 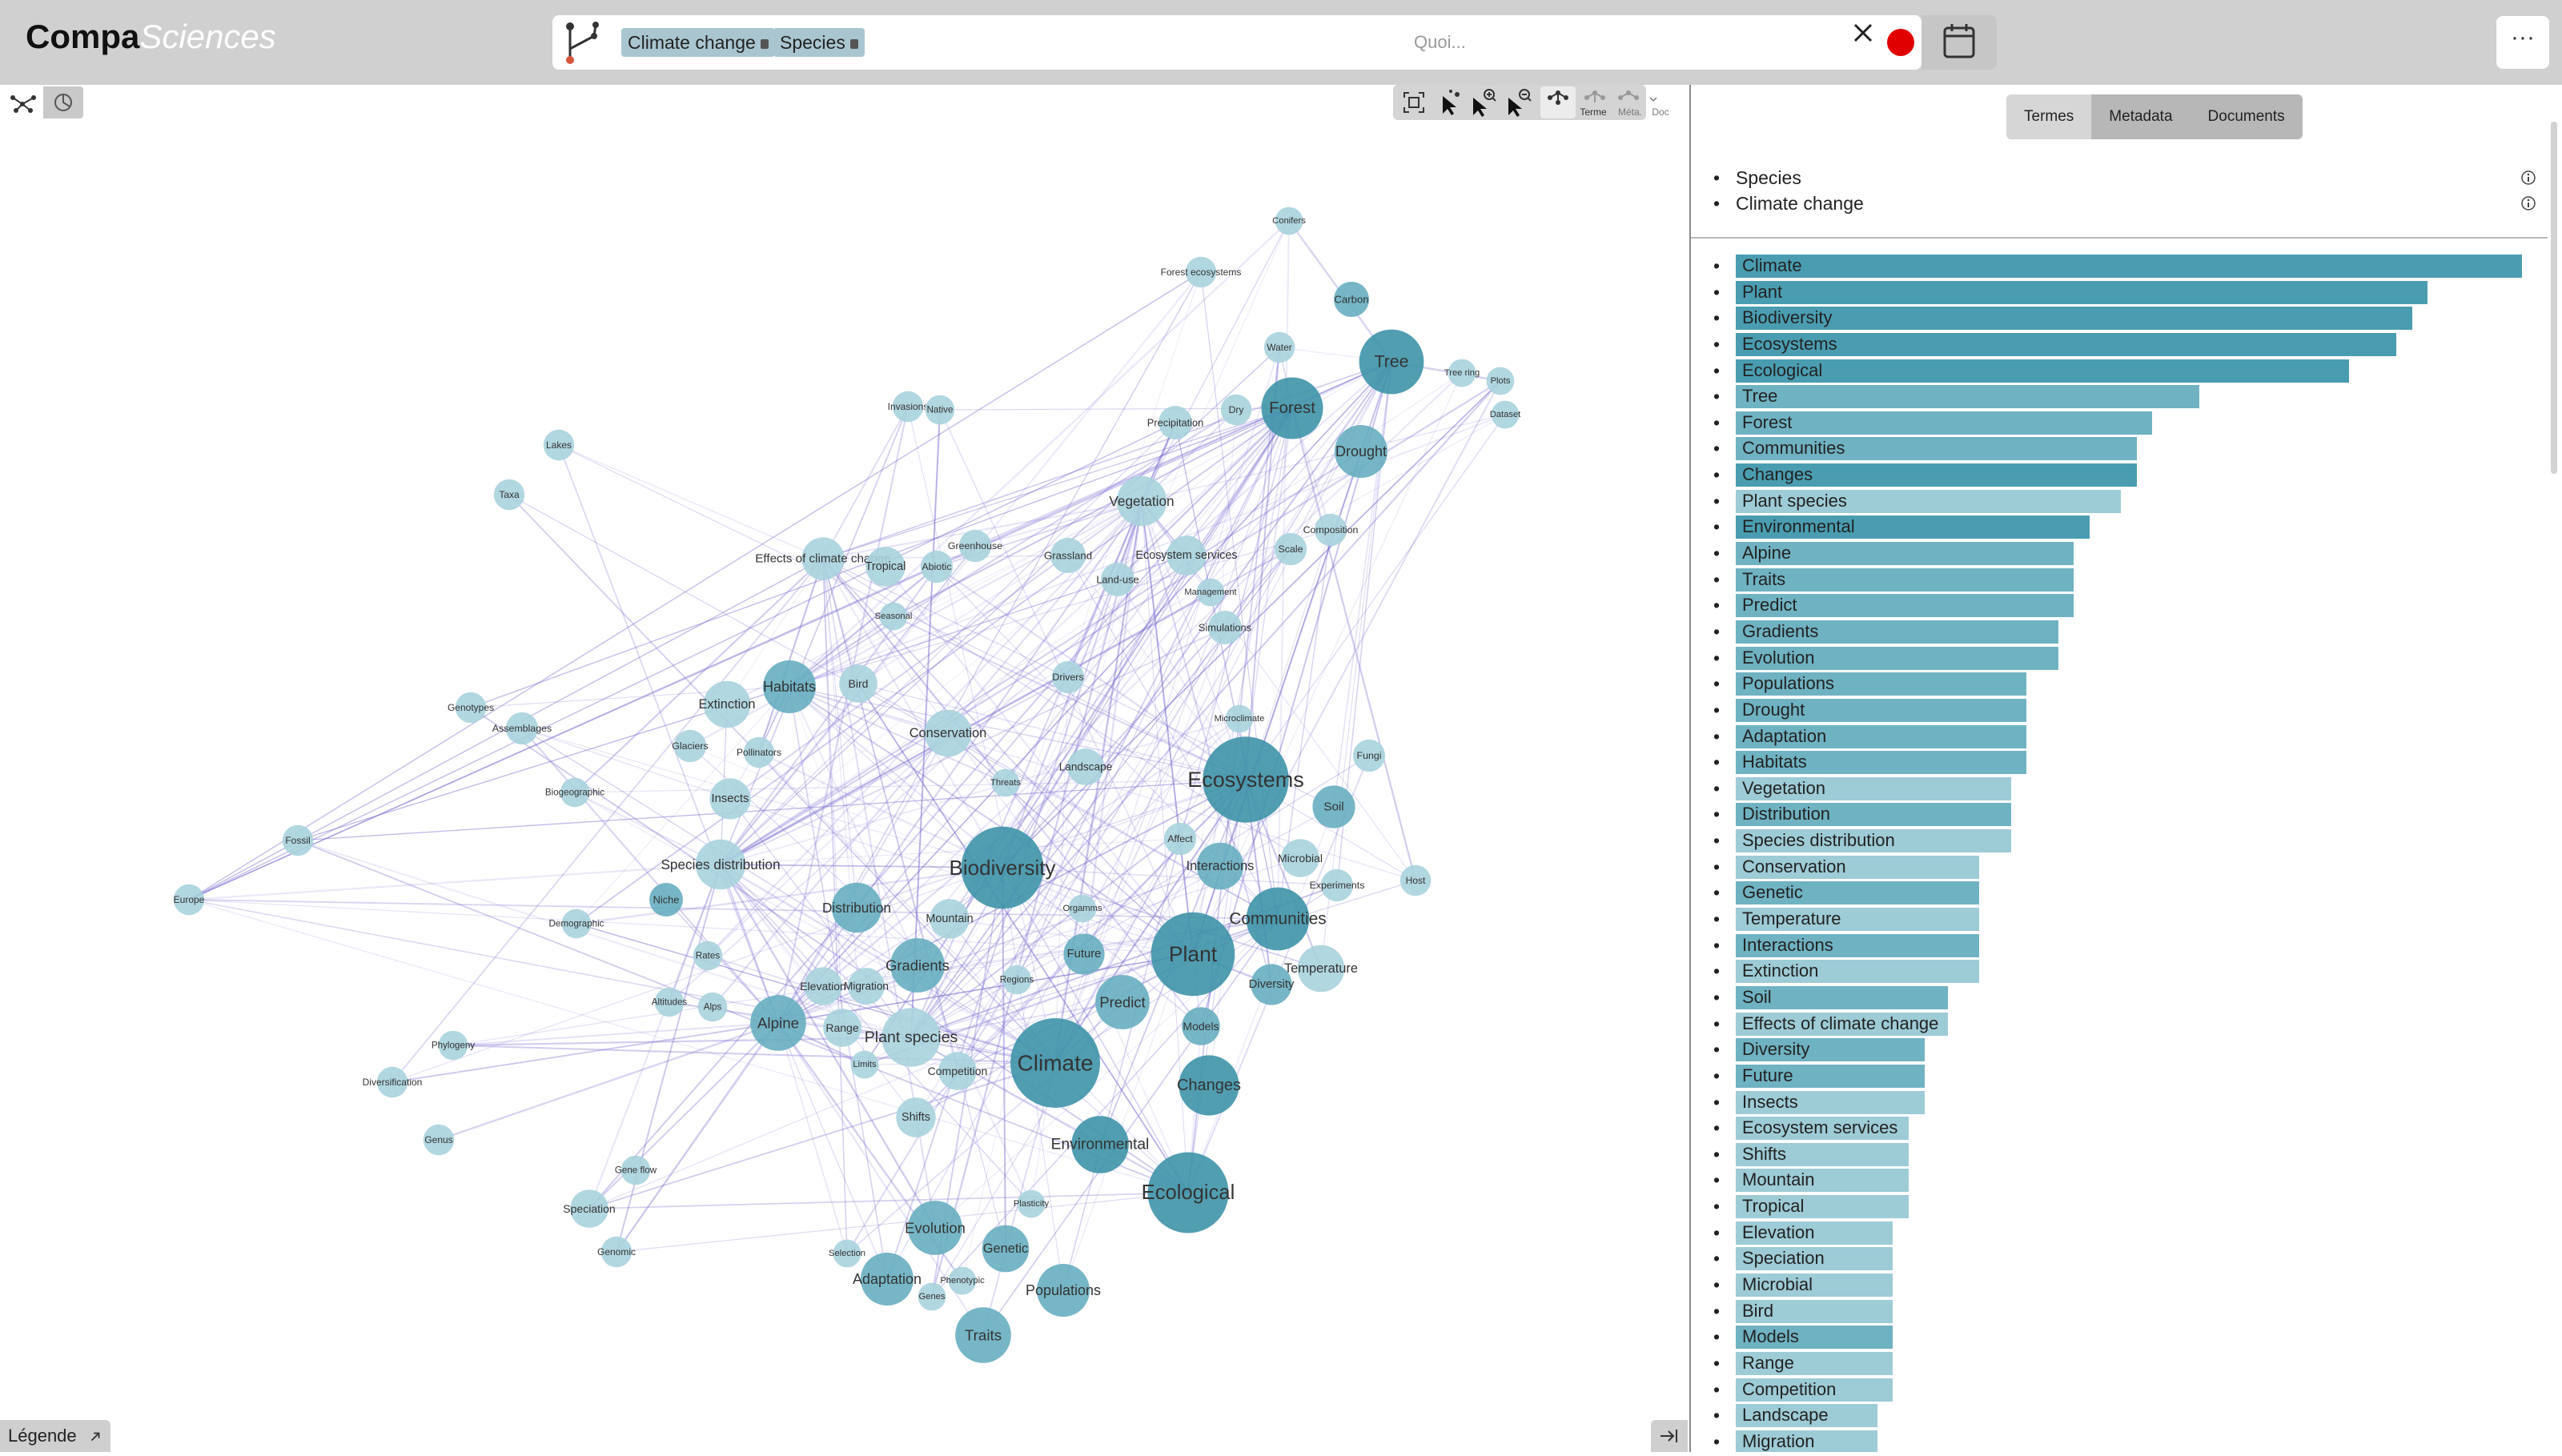 I want to click on graph-node: Extinction, so click(x=727, y=704).